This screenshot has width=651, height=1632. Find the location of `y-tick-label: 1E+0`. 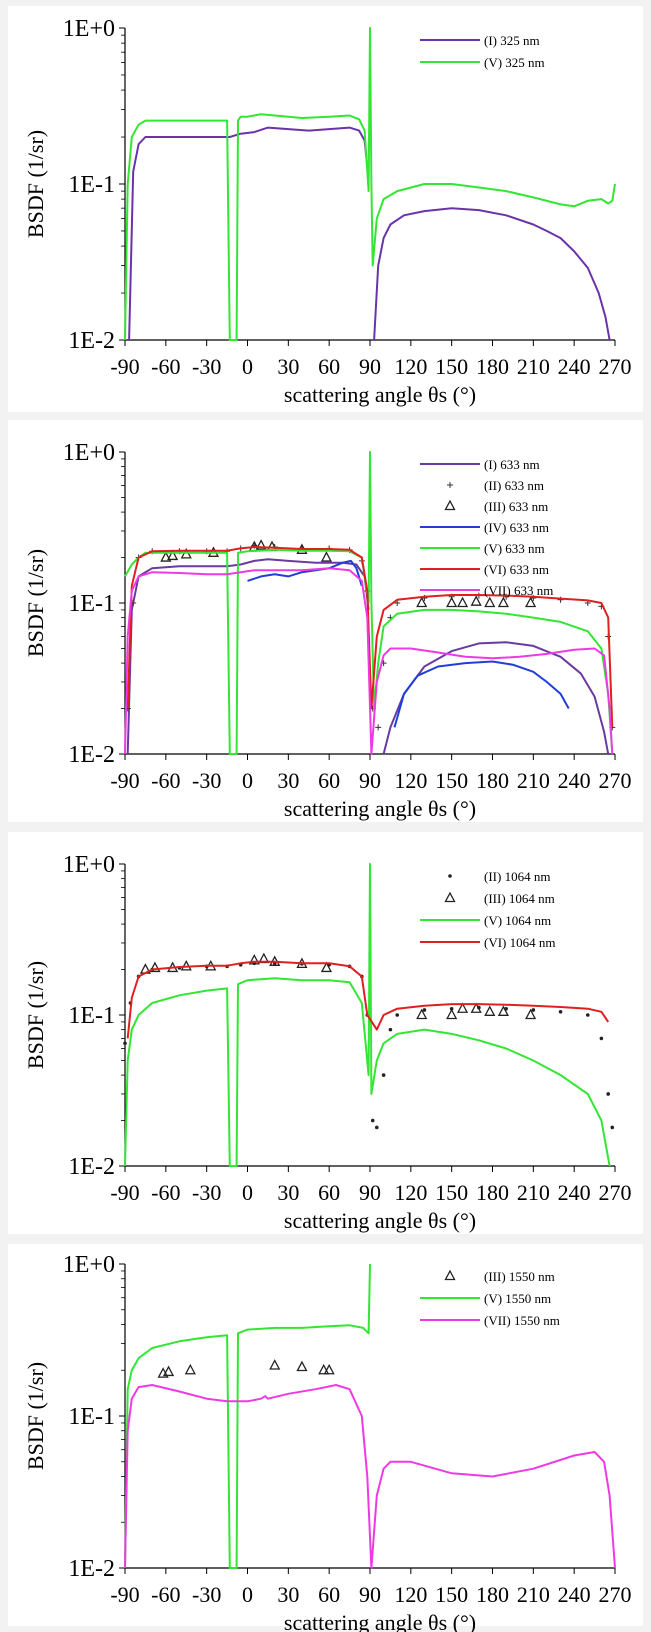

y-tick-label: 1E+0 is located at coordinates (89, 29).